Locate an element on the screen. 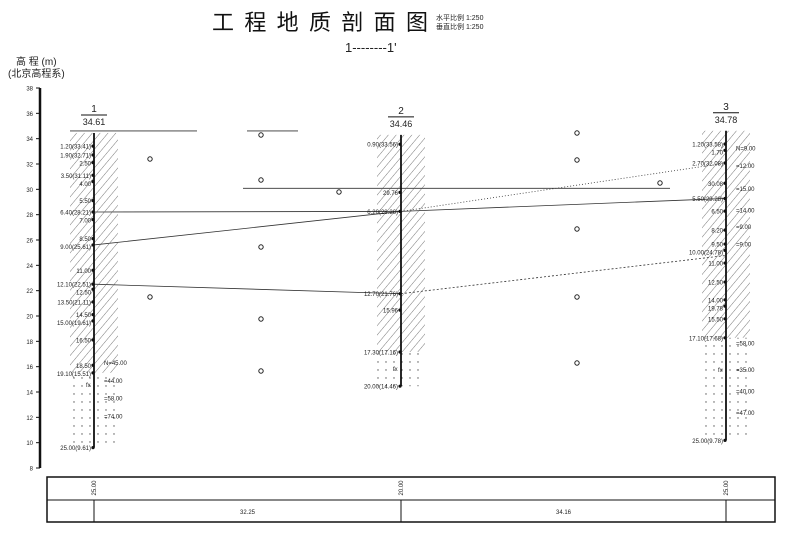 The height and width of the screenshot is (535, 800). depth-label: 8.50 is located at coordinates (85, 240).